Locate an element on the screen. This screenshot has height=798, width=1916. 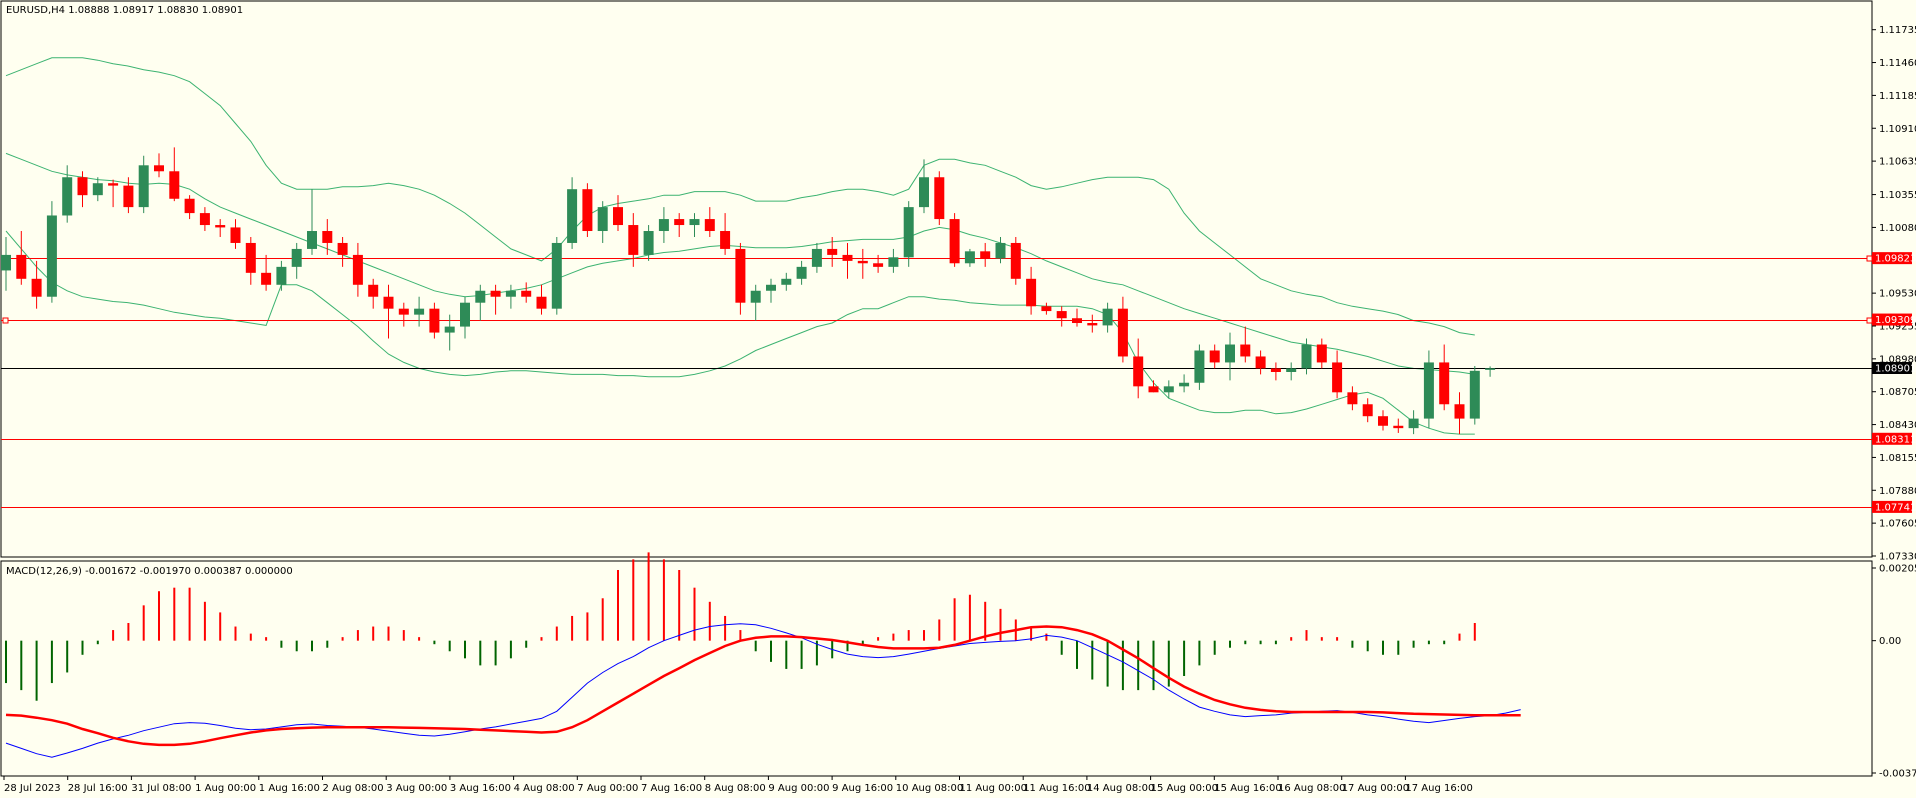
macd-tick-label: -0.003746 is located at coordinates (1897, 774).